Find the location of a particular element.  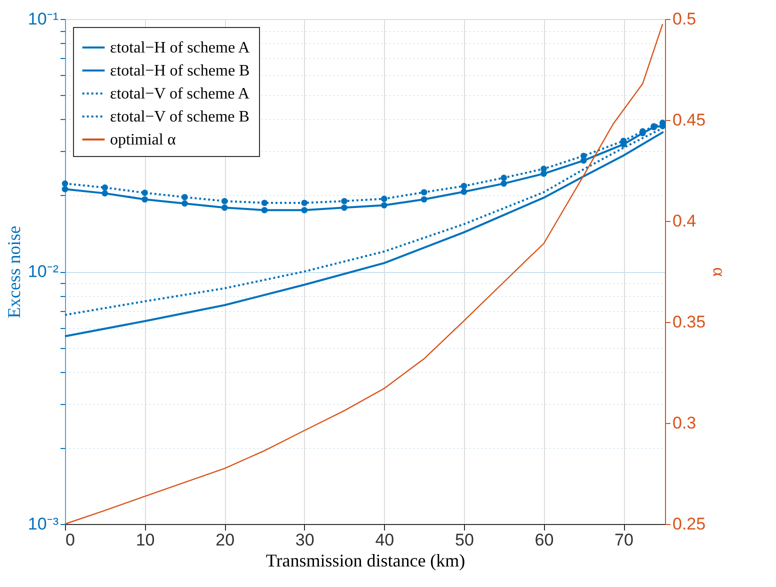

x-axis-title: Transmission distance (km) is located at coordinates (366, 560).